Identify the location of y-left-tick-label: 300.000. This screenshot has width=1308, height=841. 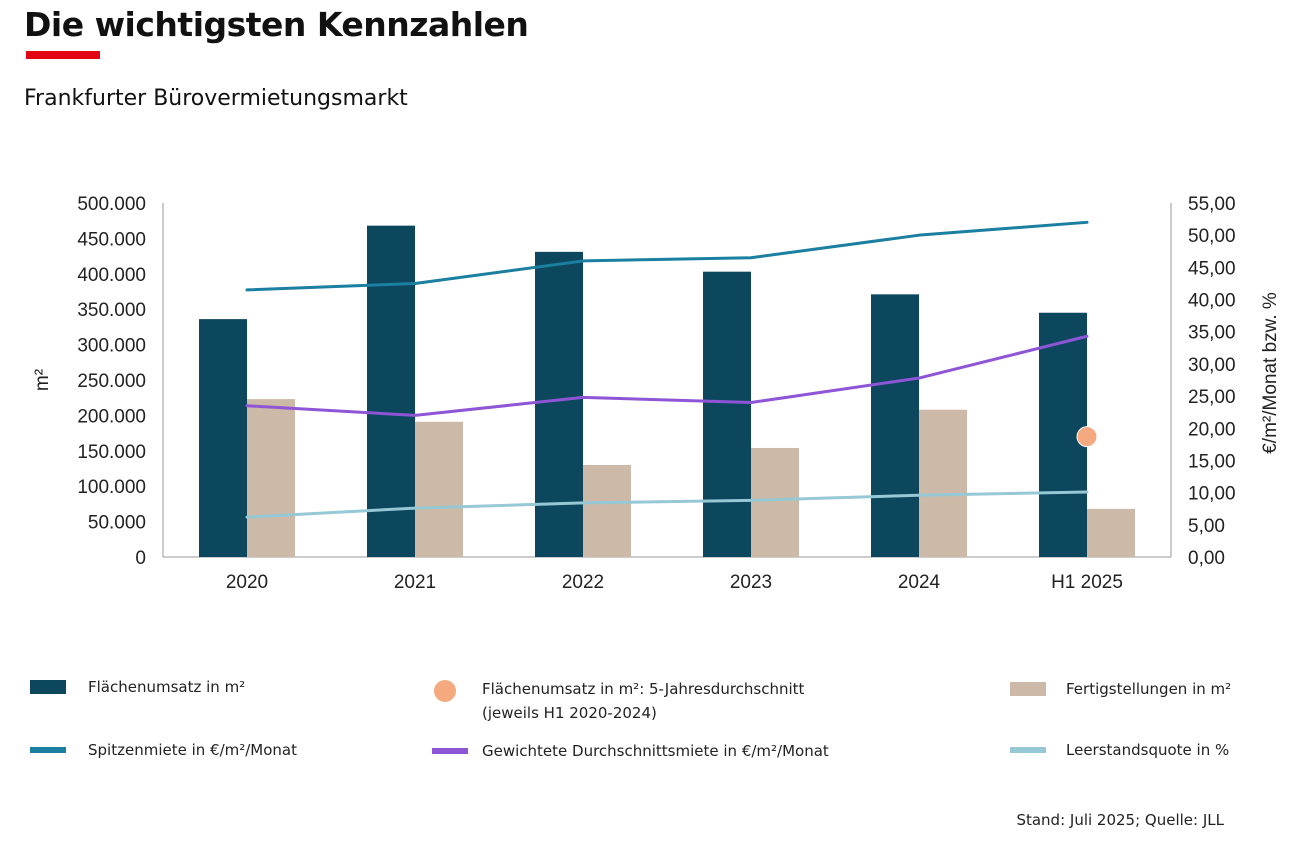
(111, 346).